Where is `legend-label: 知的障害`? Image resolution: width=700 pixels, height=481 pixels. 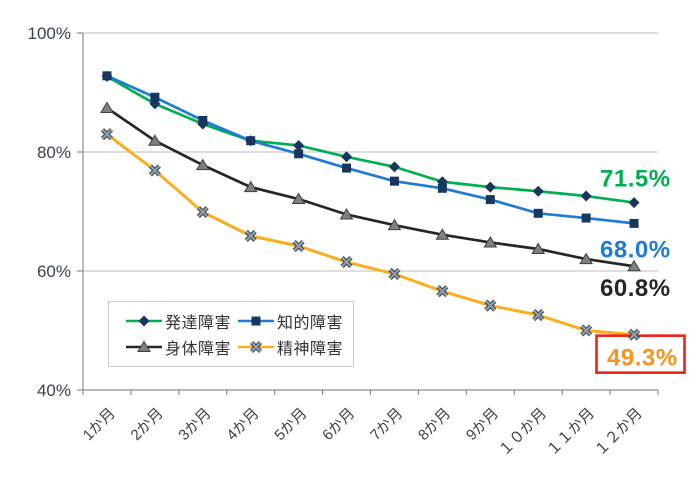
legend-label: 知的障害 is located at coordinates (309, 323).